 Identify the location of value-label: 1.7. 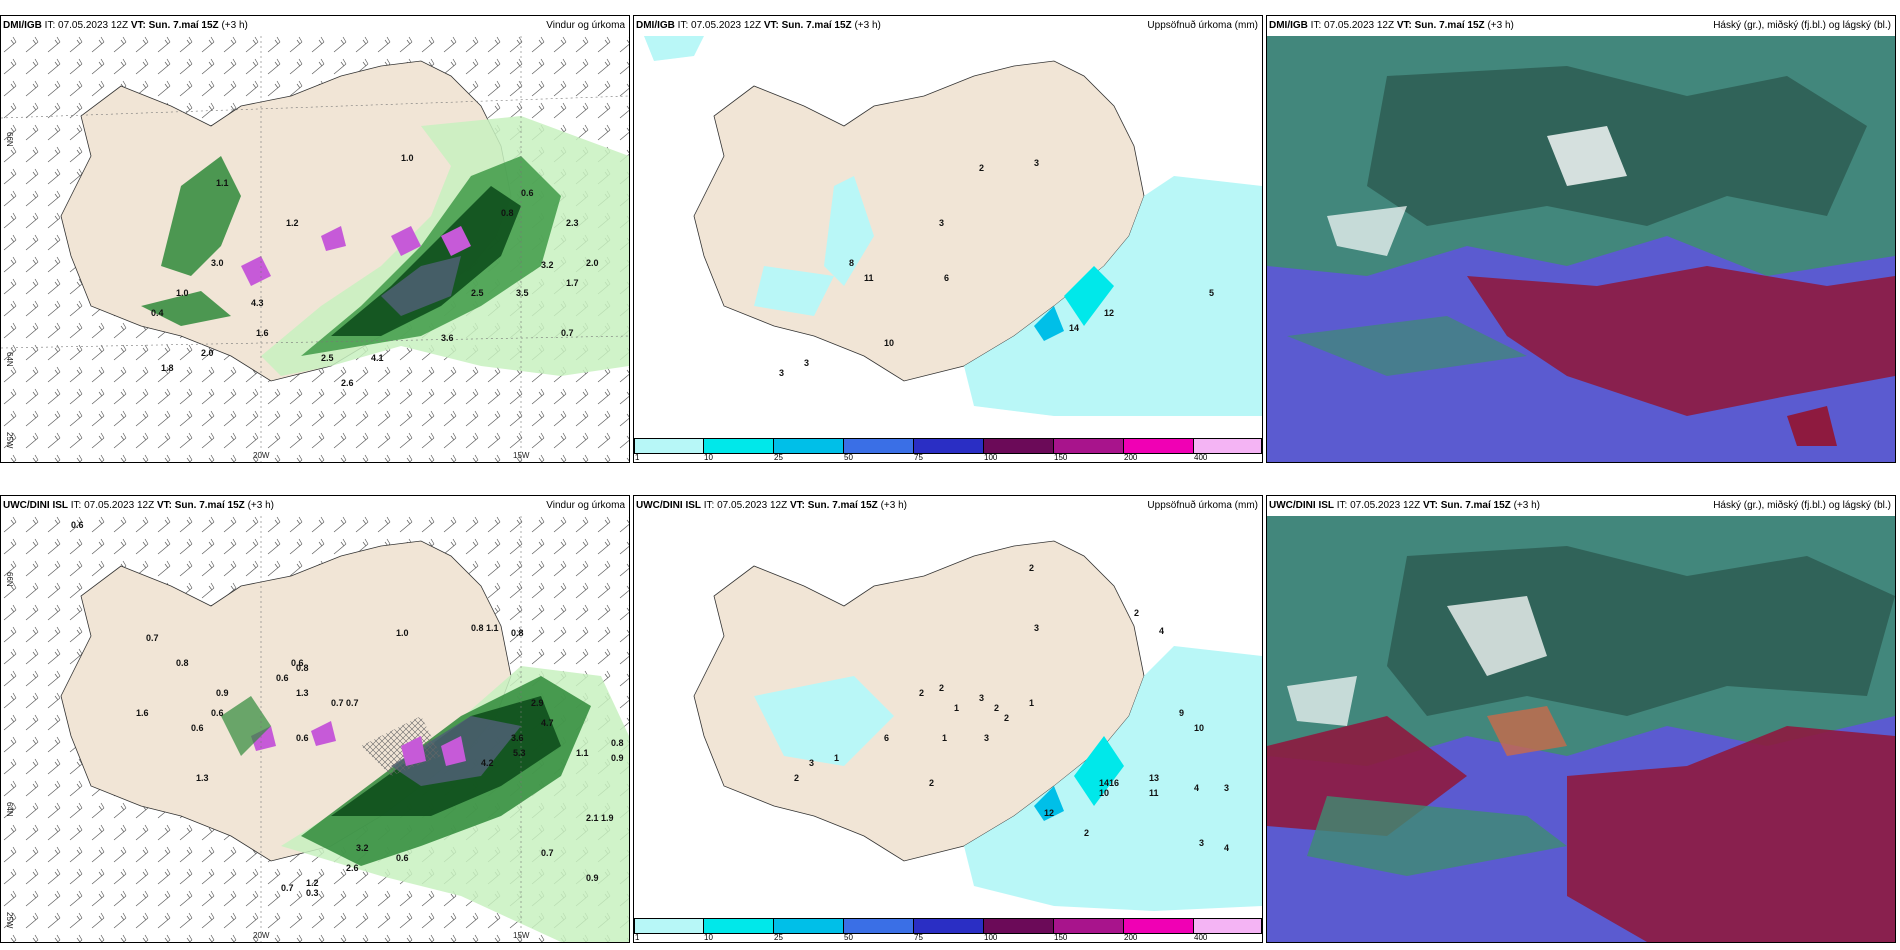
(572, 283).